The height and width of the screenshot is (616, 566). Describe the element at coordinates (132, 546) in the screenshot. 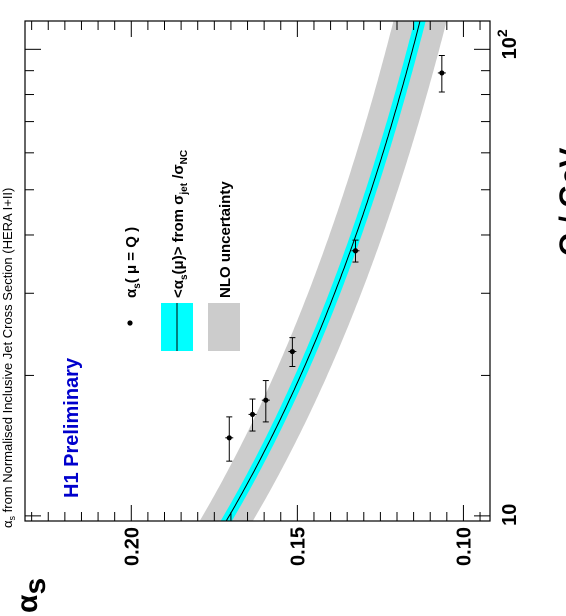

I see `y-tick-label: 0.20` at that location.